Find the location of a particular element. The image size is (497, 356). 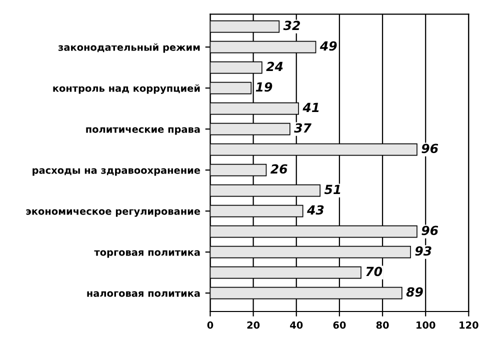

data-label: 51 is located at coordinates (332, 189).